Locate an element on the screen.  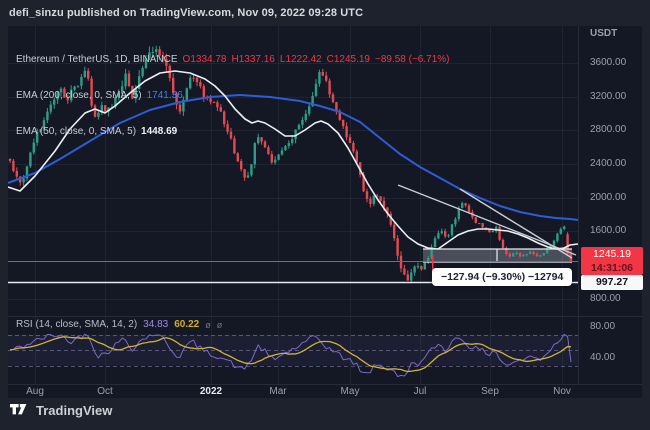
time-axis-tick: May is located at coordinates (350, 391).